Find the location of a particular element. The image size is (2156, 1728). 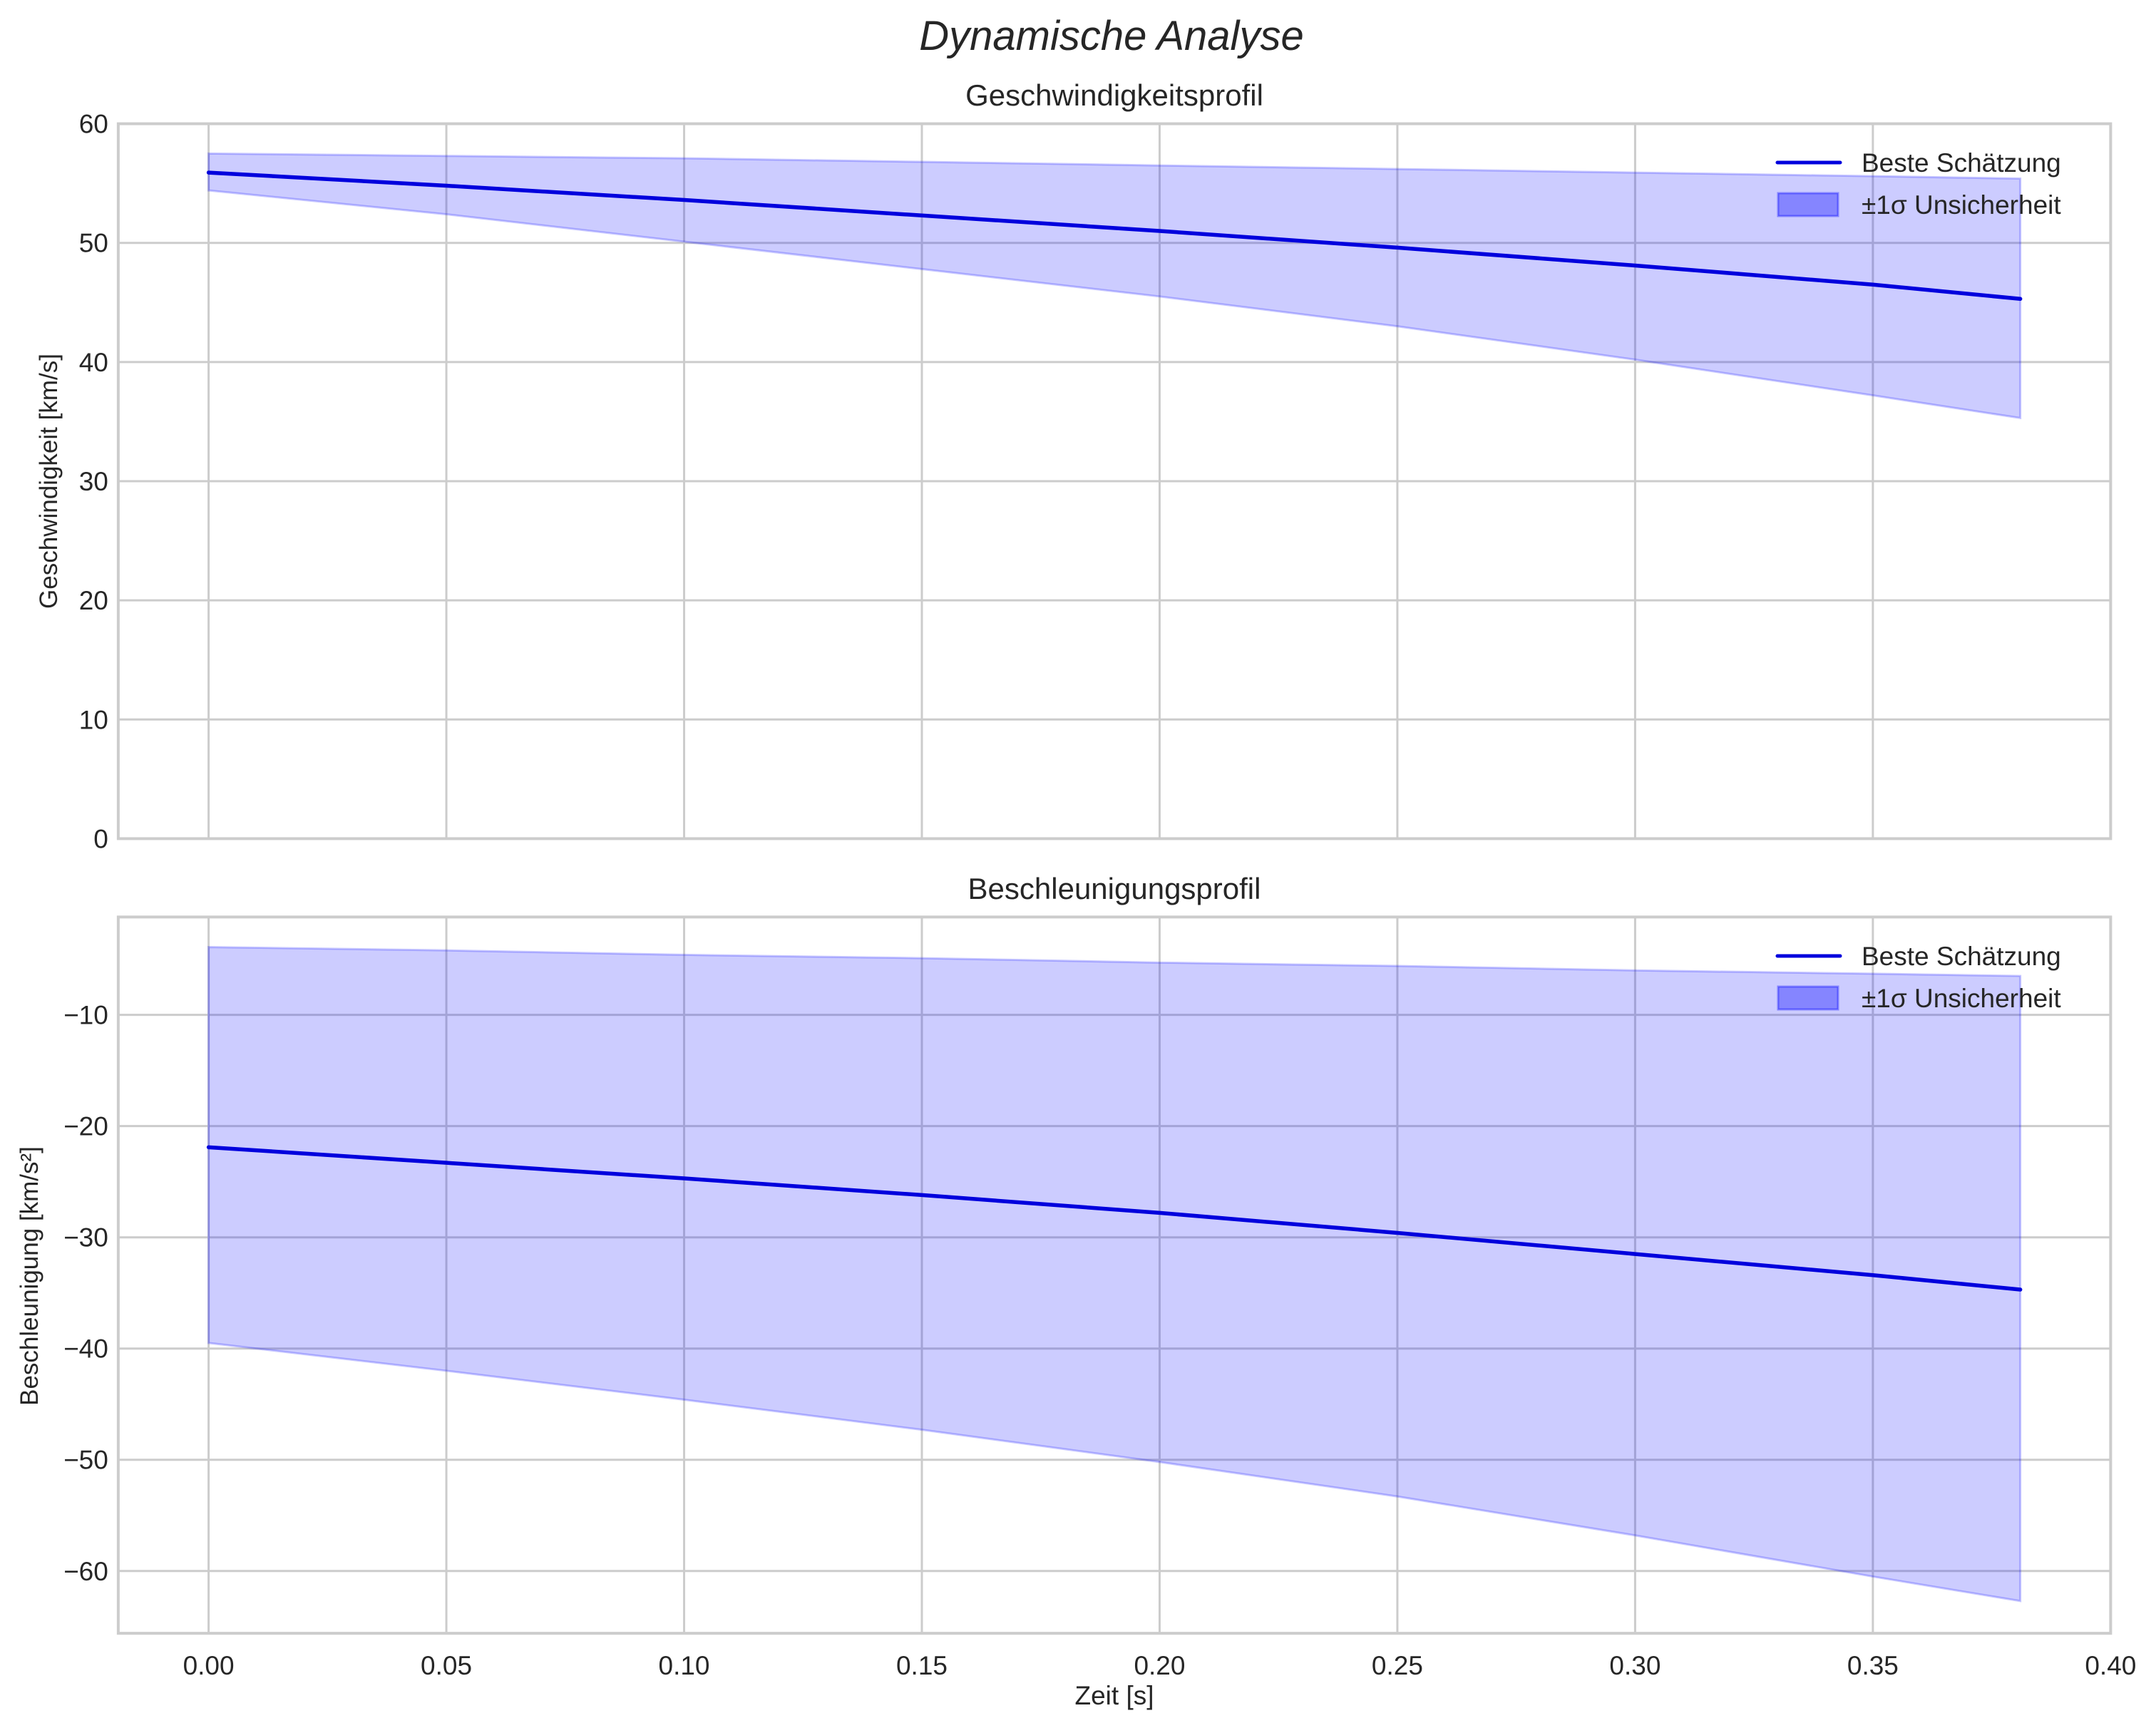

y-tick-label: −40 is located at coordinates (85, 1349).